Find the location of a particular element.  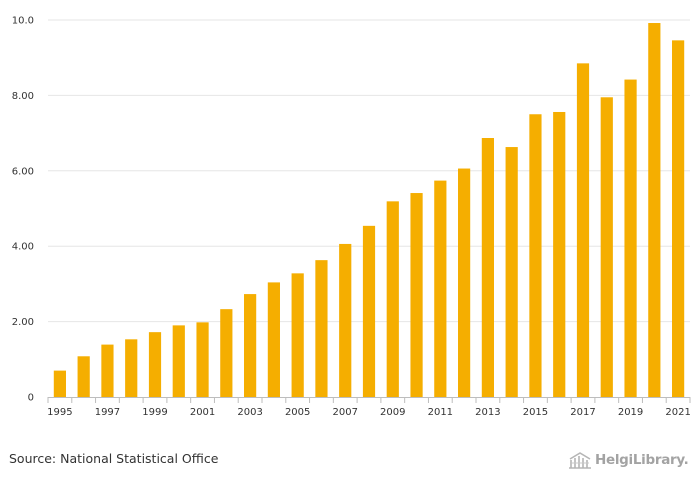

library-building-icon is located at coordinates (580, 460).